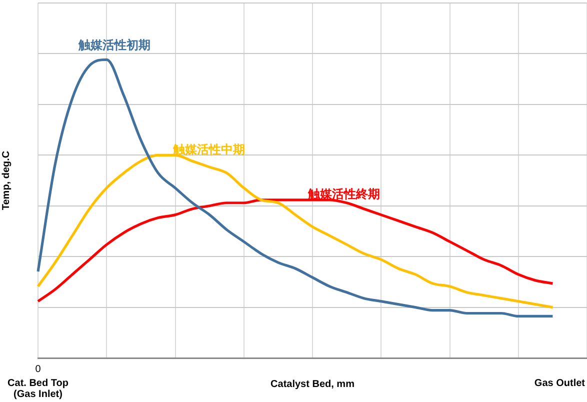 The image size is (587, 402). I want to click on x-axis-title: Catalyst Bed, mm, so click(312, 384).